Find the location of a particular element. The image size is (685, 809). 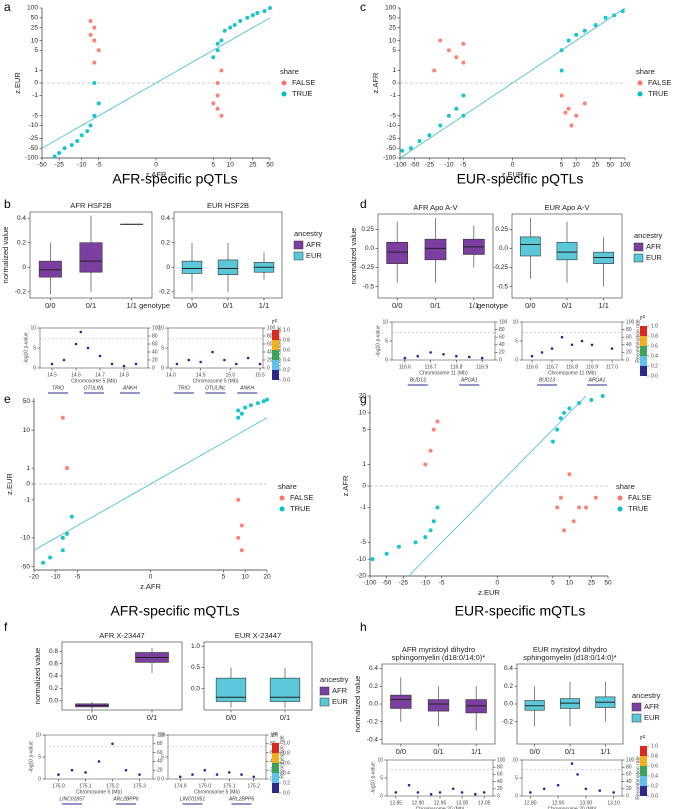

y-tick-label: -20 is located at coordinates (362, 576).